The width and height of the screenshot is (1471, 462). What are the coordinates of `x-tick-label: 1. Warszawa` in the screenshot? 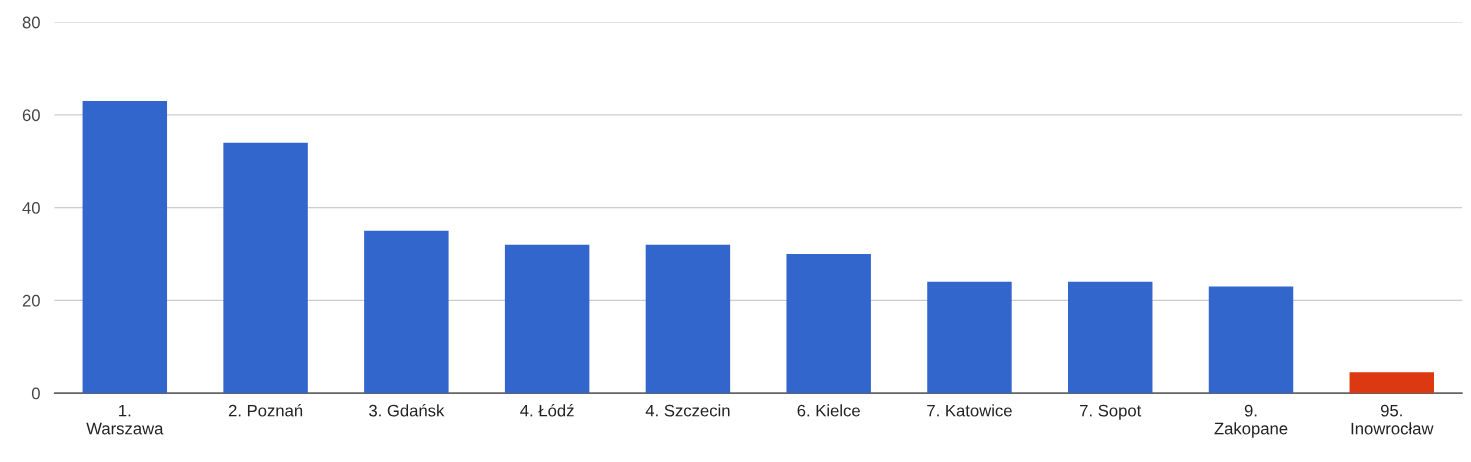 It's located at (125, 419).